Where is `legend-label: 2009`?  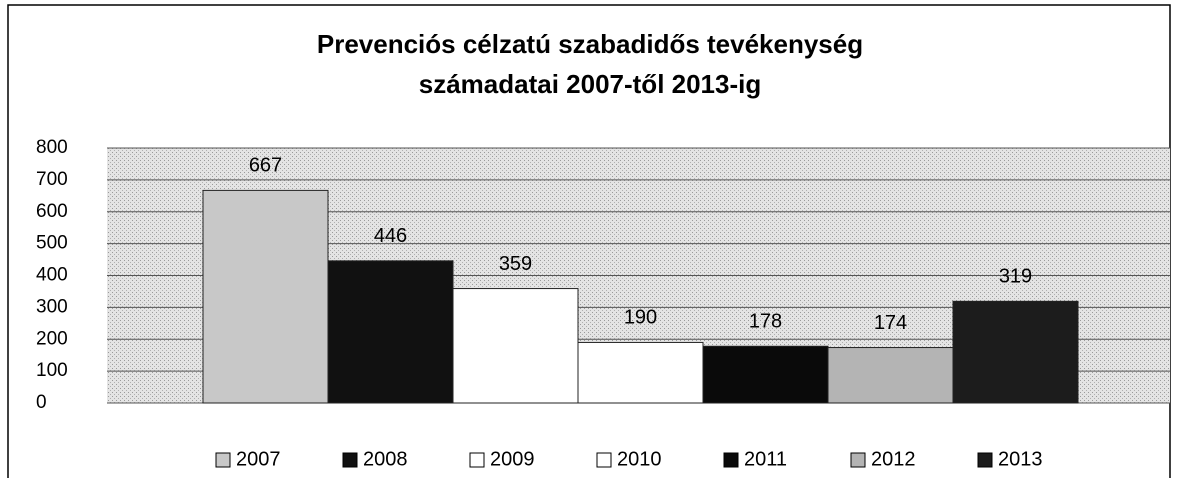 legend-label: 2009 is located at coordinates (512, 459).